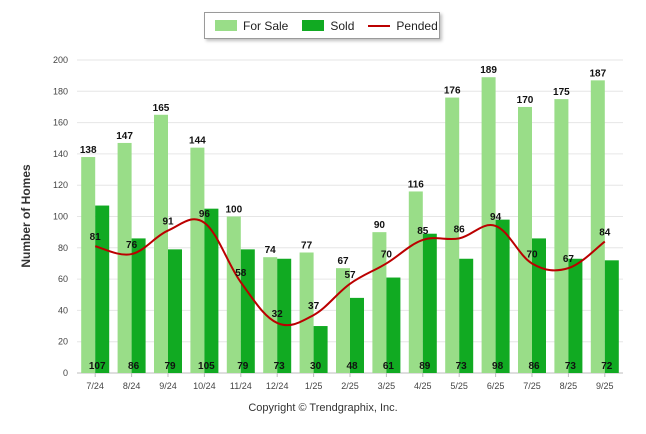 This screenshot has height=434, width=646. I want to click on x-tick-label: 7/24, so click(95, 386).